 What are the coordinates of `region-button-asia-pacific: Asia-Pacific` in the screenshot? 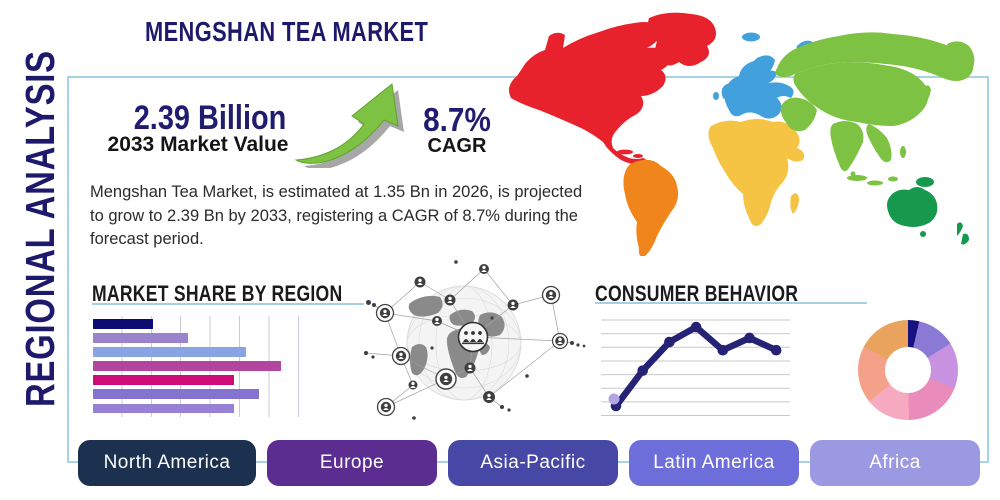 It's located at (533, 463).